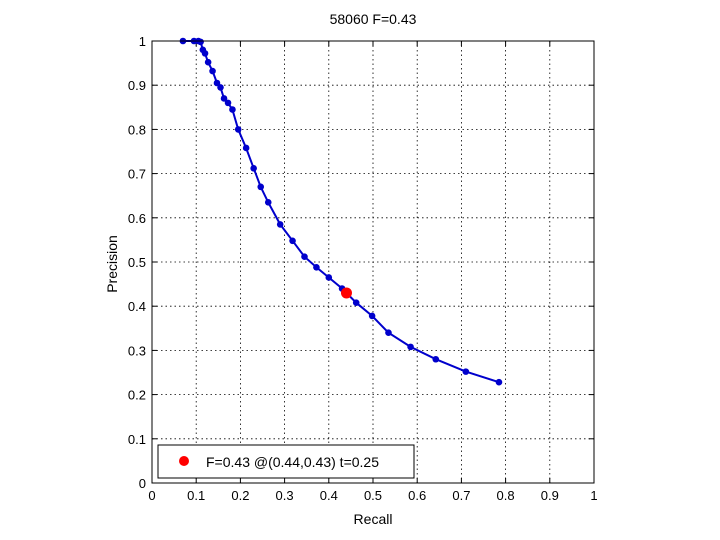  Describe the element at coordinates (137, 174) in the screenshot. I see `y-tick-label: 0.7` at that location.